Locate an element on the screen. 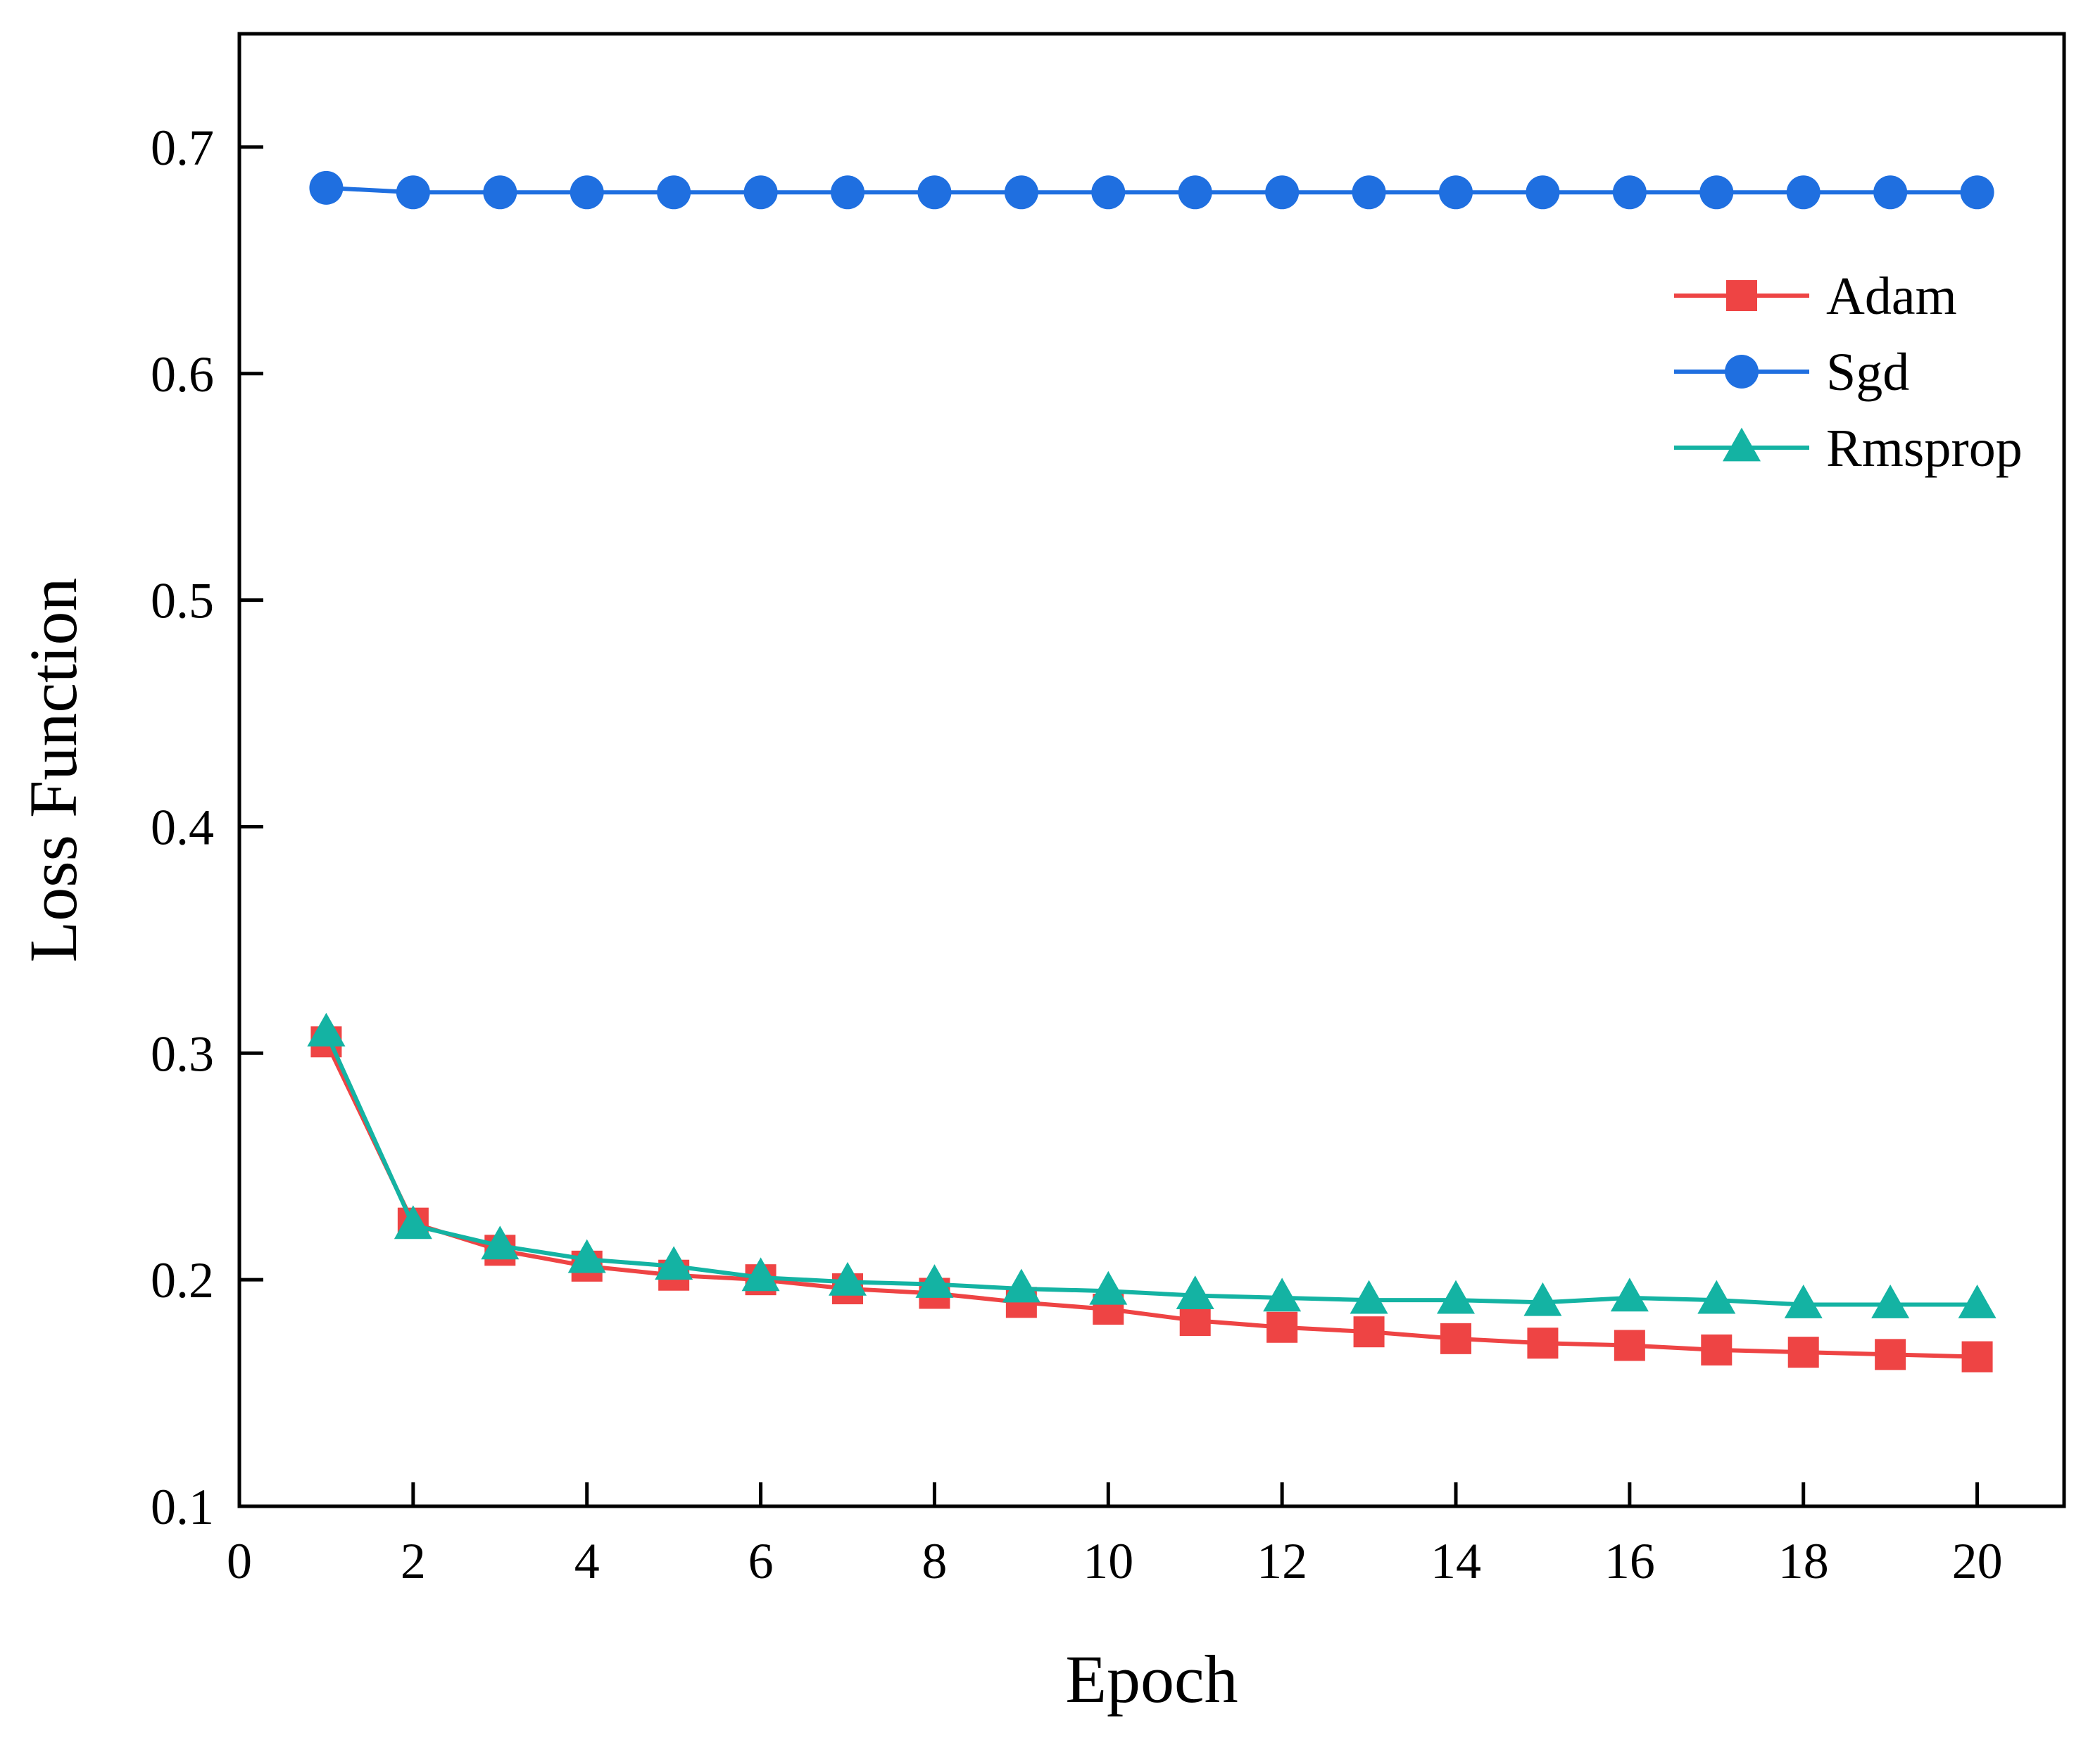 The image size is (2100, 1747). x-tick-label: 4 is located at coordinates (587, 1561).